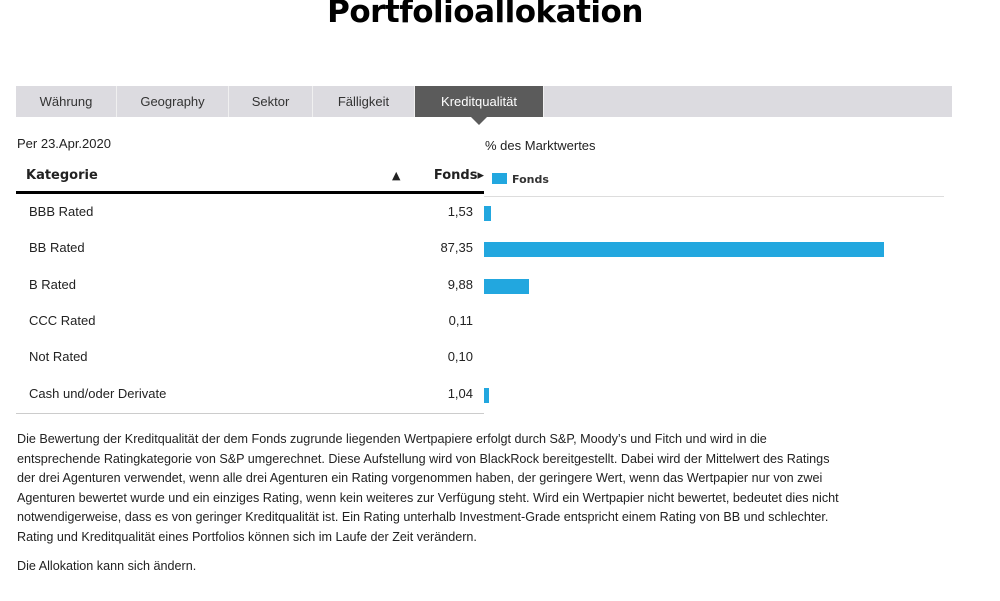 The height and width of the screenshot is (601, 1000). Describe the element at coordinates (460, 320) in the screenshot. I see `value-label: 0,11` at that location.